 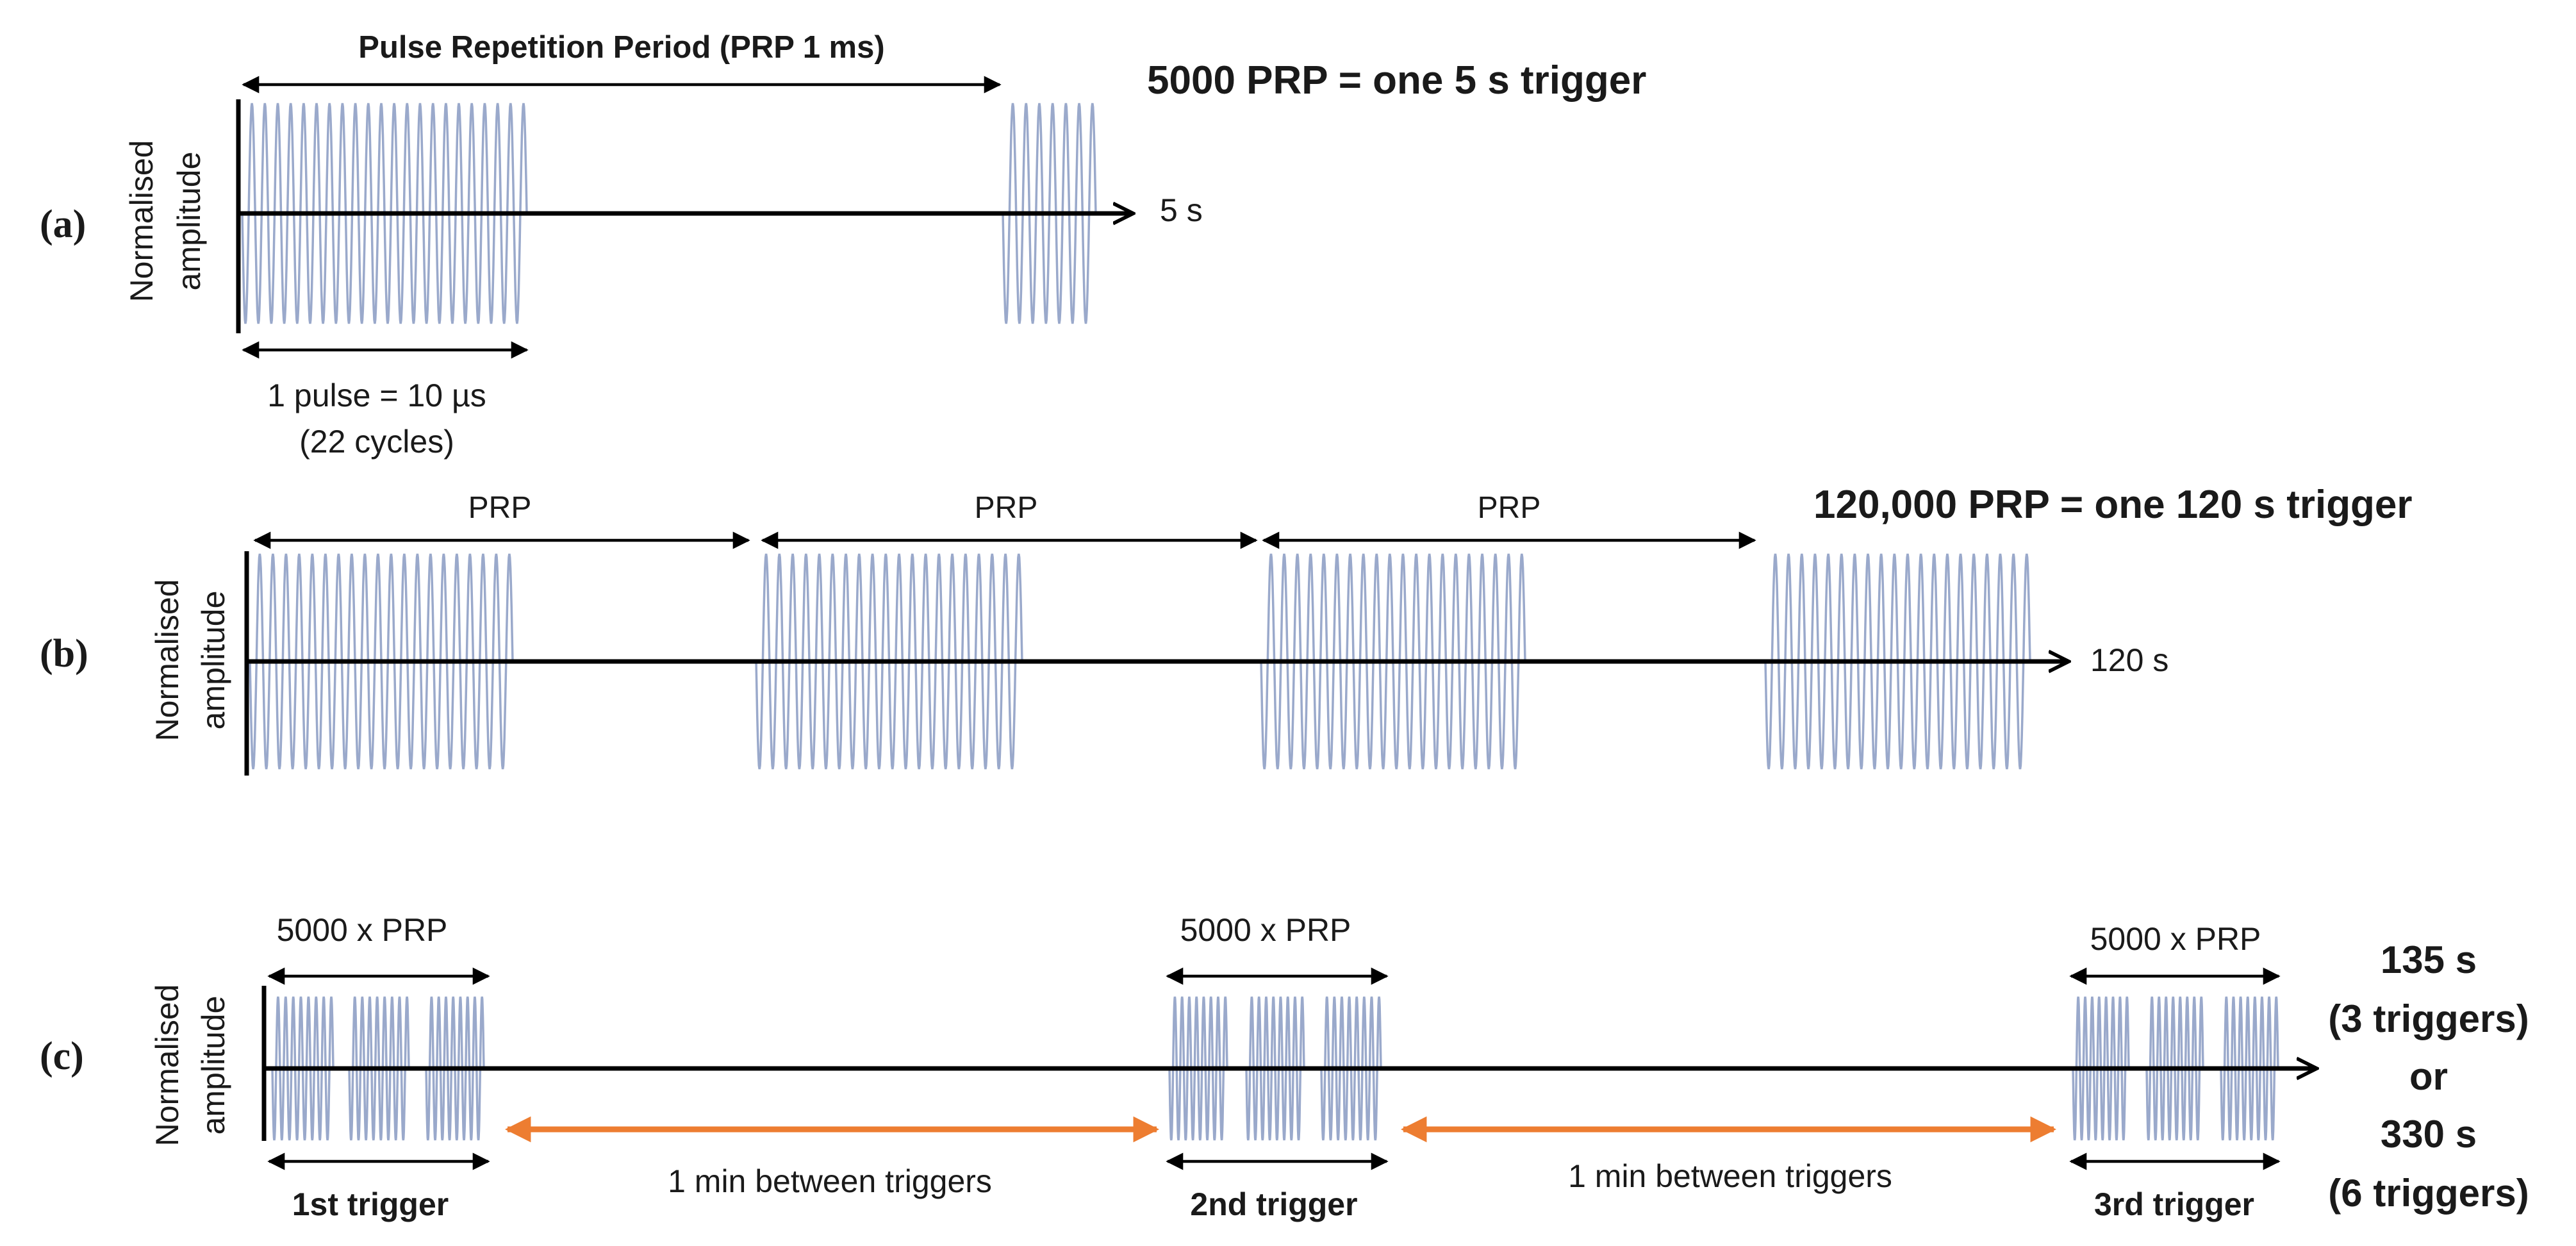 I want to click on panel-b-summary: 120,000 PRP = one 120 s trigger, so click(x=2113, y=505).